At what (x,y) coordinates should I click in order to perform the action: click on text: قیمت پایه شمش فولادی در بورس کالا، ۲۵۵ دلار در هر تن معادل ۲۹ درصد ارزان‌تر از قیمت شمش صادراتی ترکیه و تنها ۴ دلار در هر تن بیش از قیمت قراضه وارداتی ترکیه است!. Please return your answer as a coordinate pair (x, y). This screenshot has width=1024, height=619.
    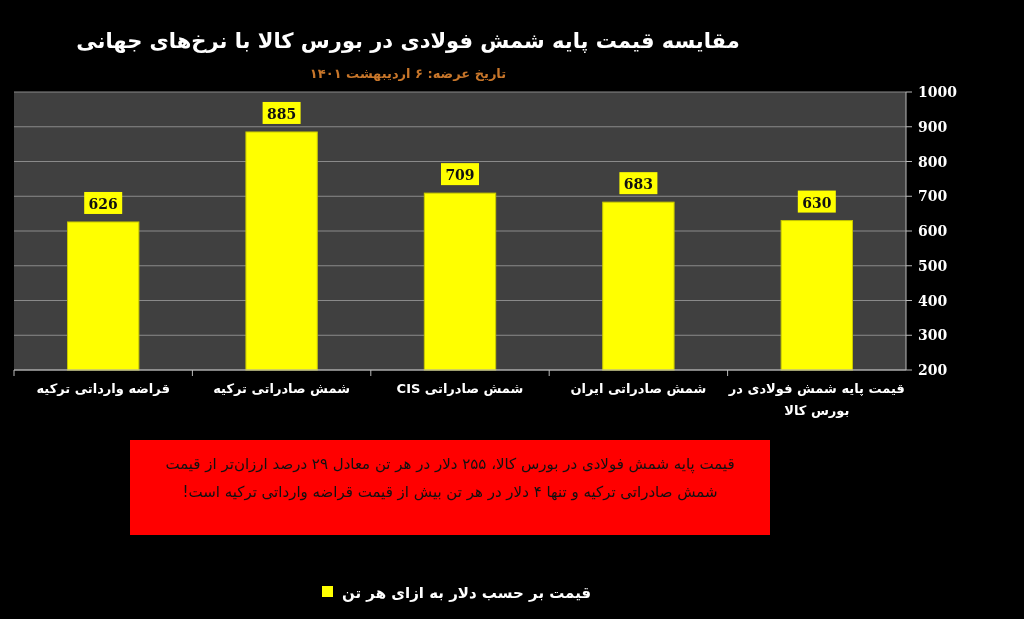
    Looking at the image, I should click on (450, 487).